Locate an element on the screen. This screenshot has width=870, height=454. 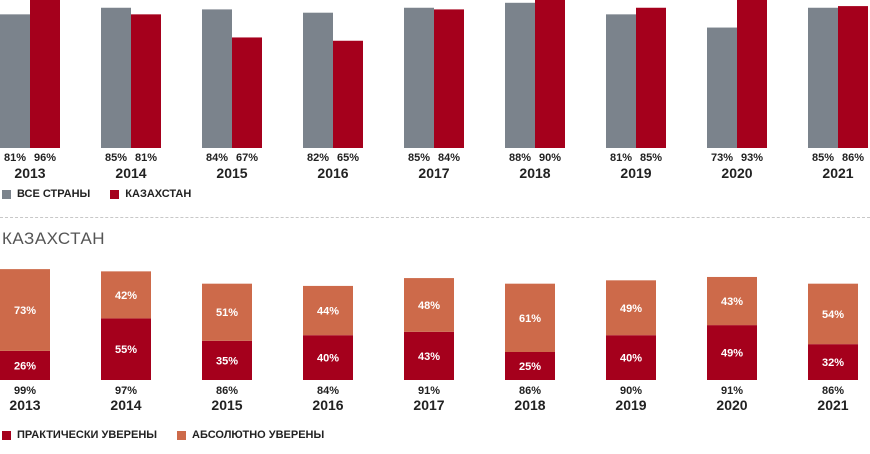
bar-absolute-2018 is located at coordinates (530, 317).